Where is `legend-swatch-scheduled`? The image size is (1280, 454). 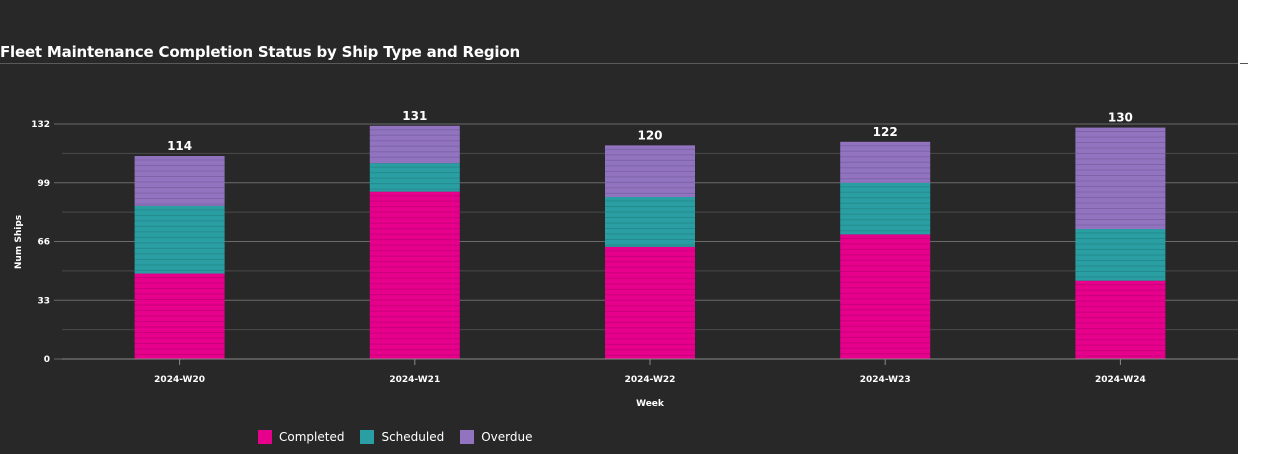 legend-swatch-scheduled is located at coordinates (367, 437).